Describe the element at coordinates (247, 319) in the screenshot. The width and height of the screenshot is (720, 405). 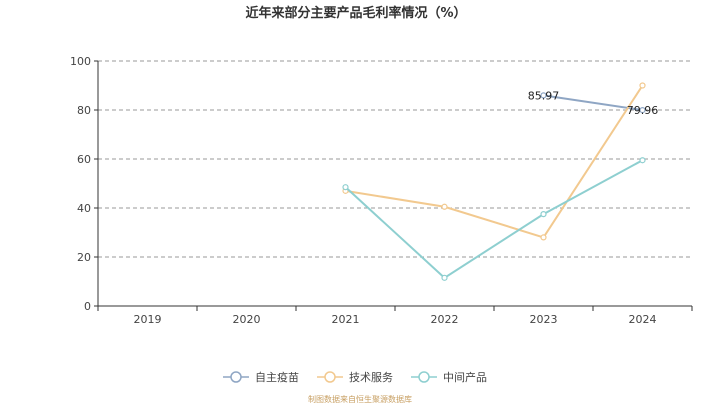
I see `x-tick-label: 2020` at that location.